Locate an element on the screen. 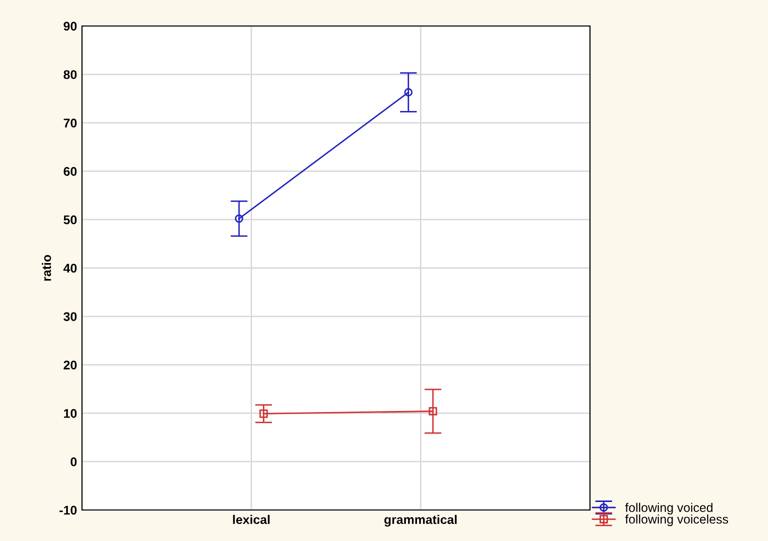 The width and height of the screenshot is (768, 541). legend-label: following voiceless is located at coordinates (676, 520).